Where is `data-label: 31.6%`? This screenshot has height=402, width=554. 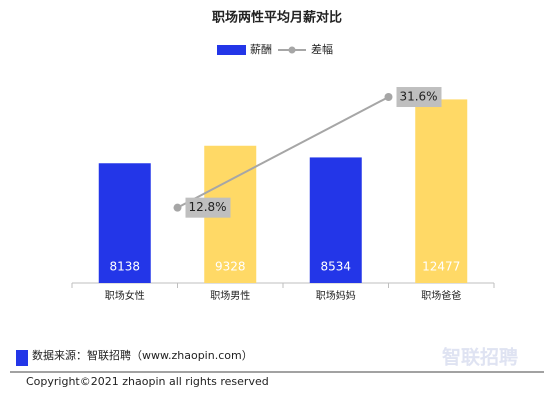
data-label: 31.6% is located at coordinates (418, 97).